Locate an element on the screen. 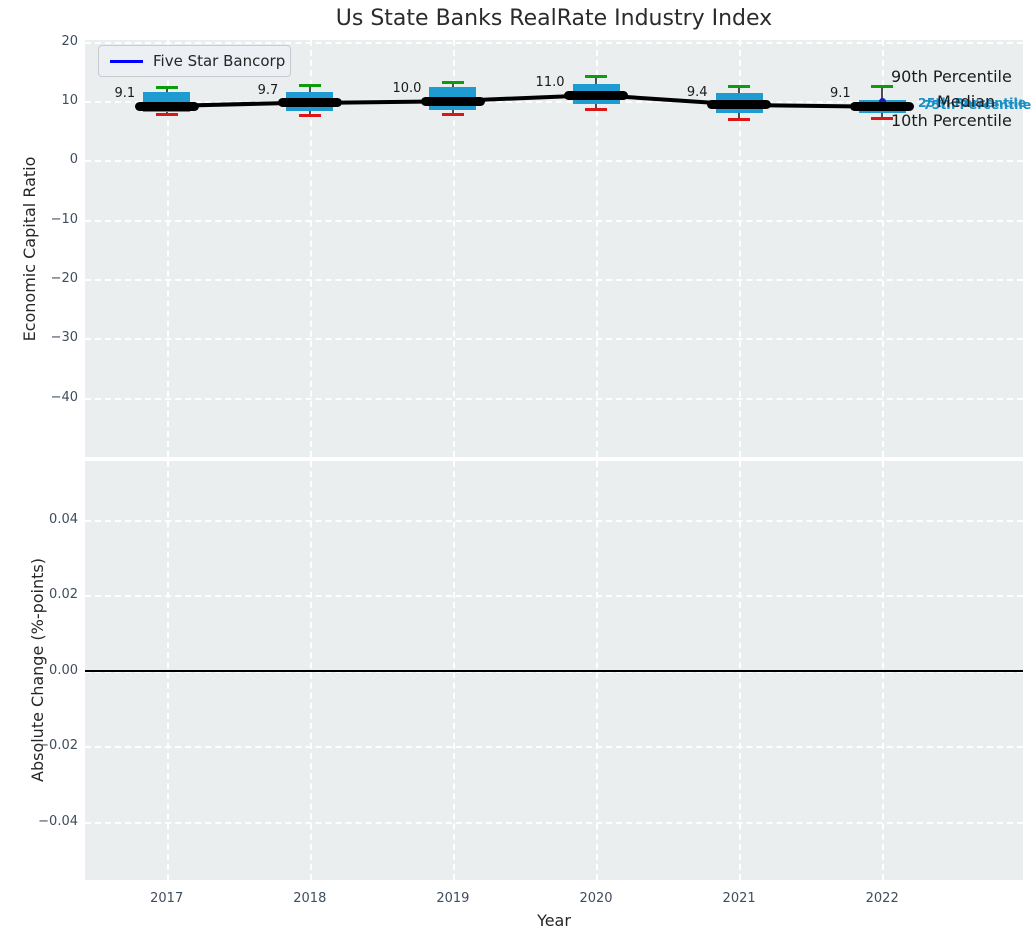 This screenshot has height=942, width=1034. x-axis-label: Year is located at coordinates (554, 920).